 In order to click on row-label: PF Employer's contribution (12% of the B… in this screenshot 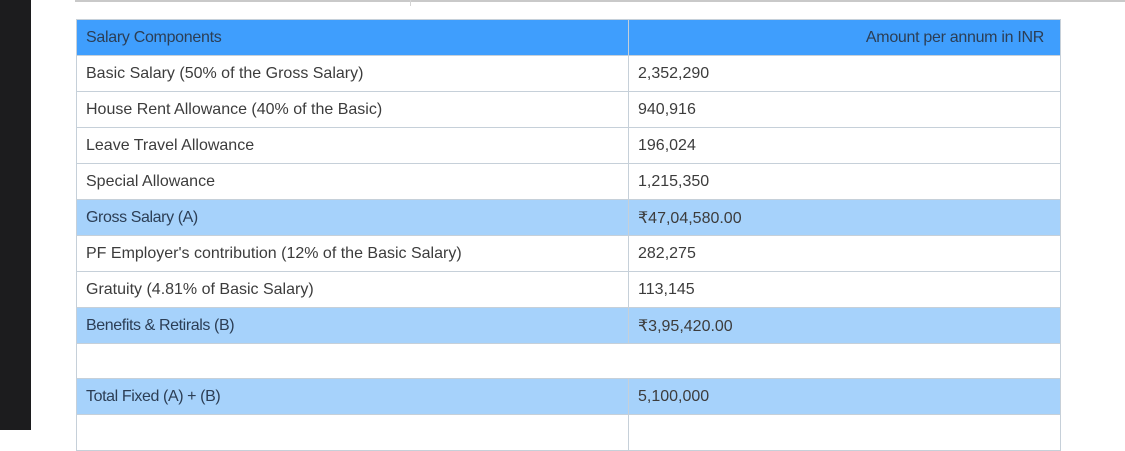, I will do `click(352, 253)`.